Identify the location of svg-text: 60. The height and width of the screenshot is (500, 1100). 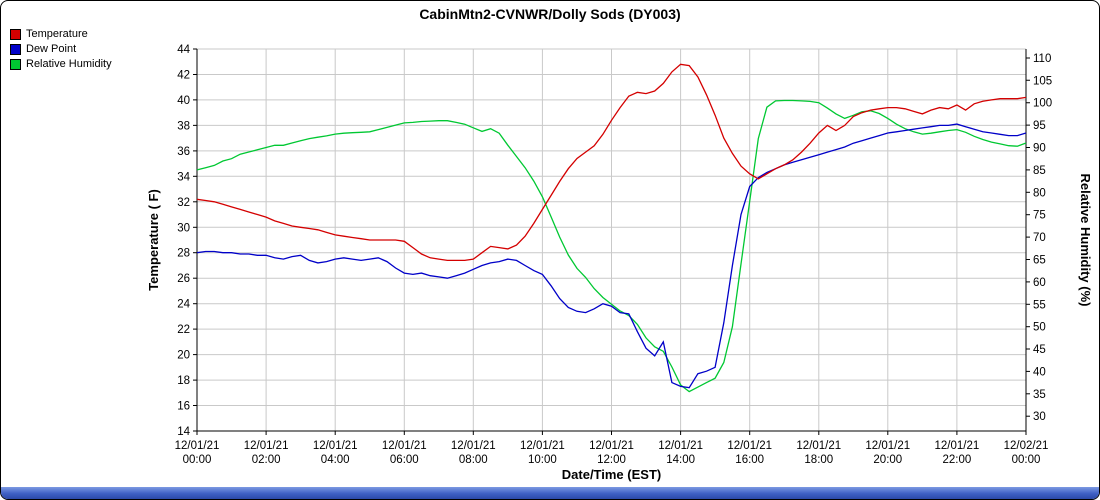
(1039, 283).